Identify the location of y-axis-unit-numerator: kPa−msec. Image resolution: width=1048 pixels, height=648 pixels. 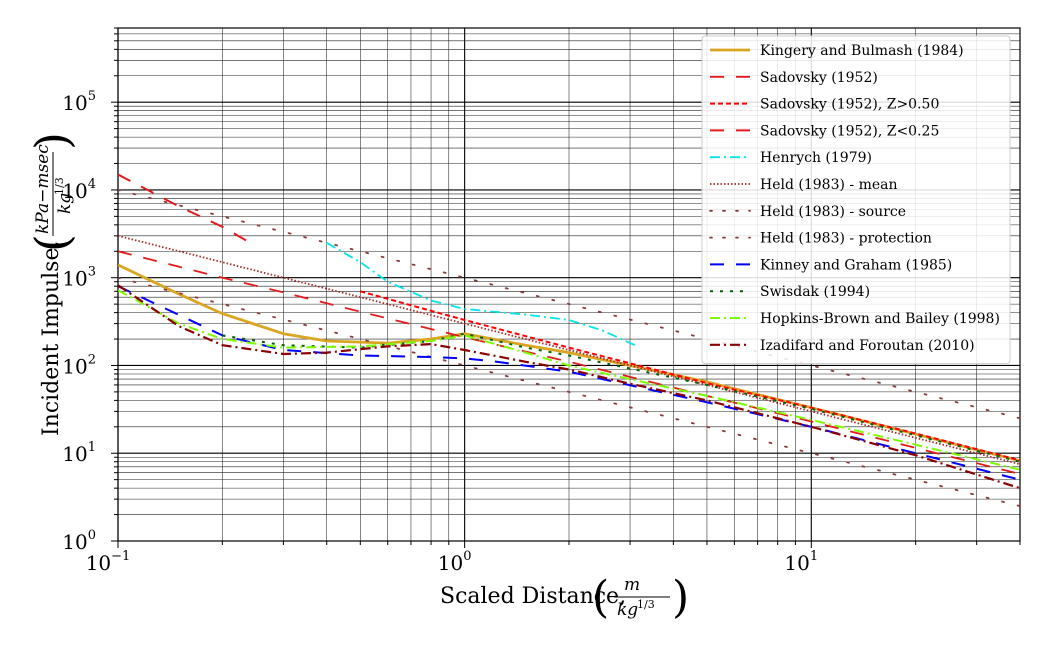
(43, 189).